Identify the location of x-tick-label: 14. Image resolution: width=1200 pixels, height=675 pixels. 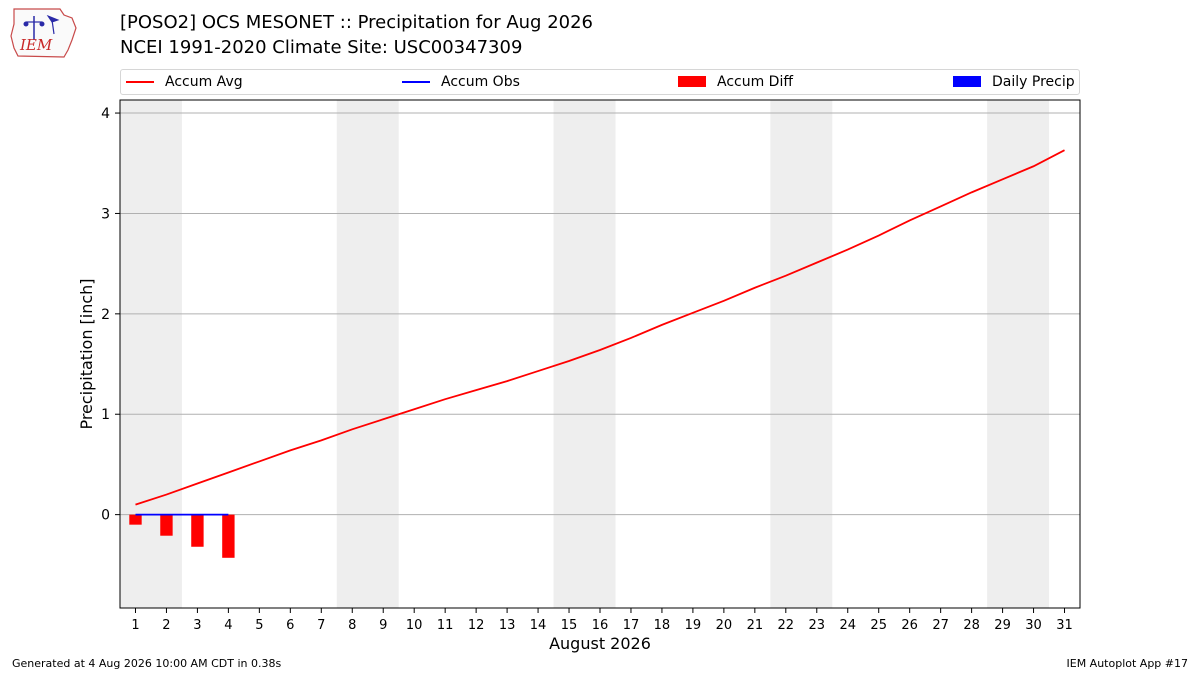
(538, 625).